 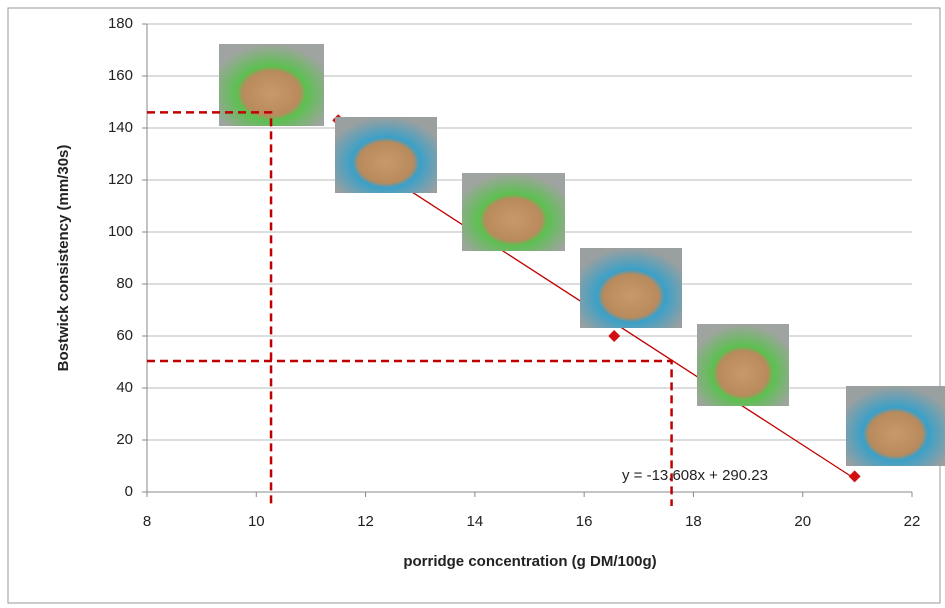 I want to click on trendline-label: y = -13.608x + 290.23, so click(x=695, y=475).